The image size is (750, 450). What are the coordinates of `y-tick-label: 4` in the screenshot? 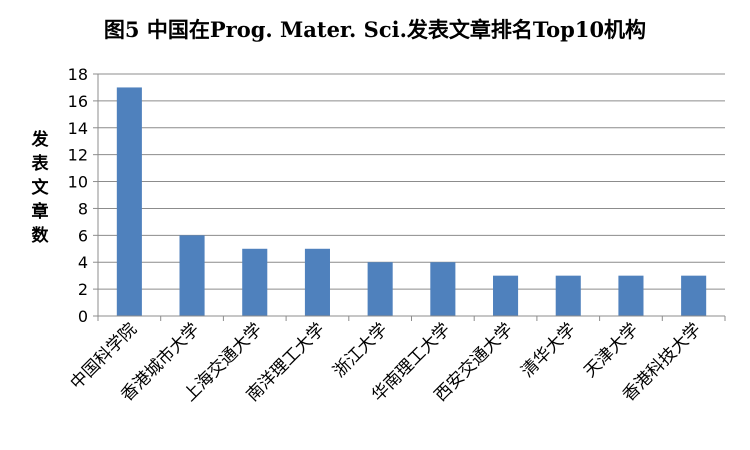 It's located at (83, 262).